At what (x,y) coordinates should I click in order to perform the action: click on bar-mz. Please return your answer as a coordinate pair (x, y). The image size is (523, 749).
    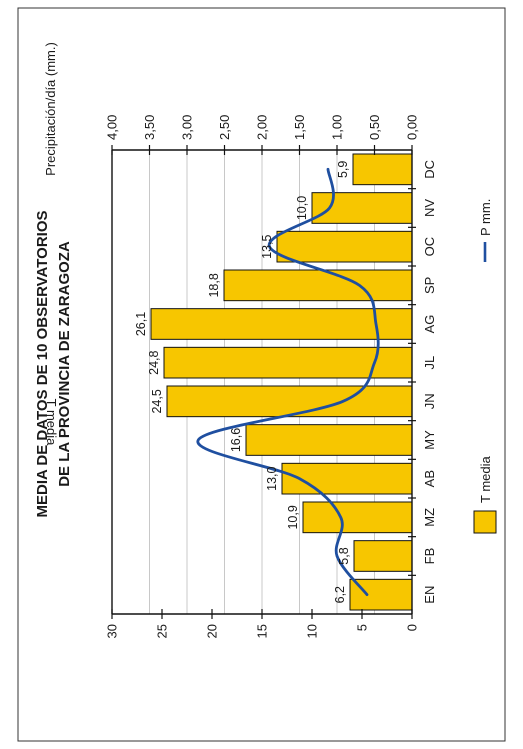
    Looking at the image, I should click on (357, 517).